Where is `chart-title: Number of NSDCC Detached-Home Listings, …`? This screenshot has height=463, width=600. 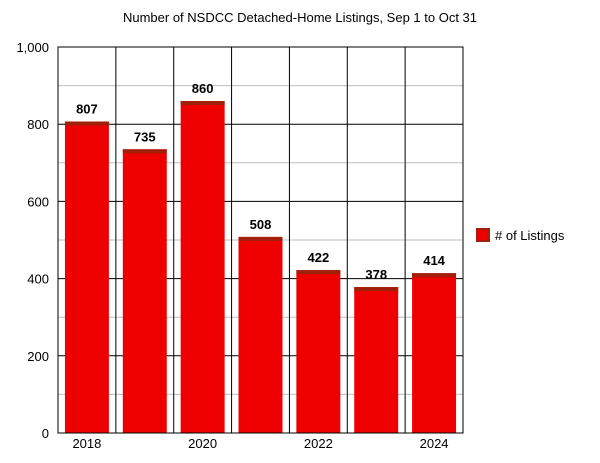
chart-title: Number of NSDCC Detached-Home Listings, … is located at coordinates (300, 17).